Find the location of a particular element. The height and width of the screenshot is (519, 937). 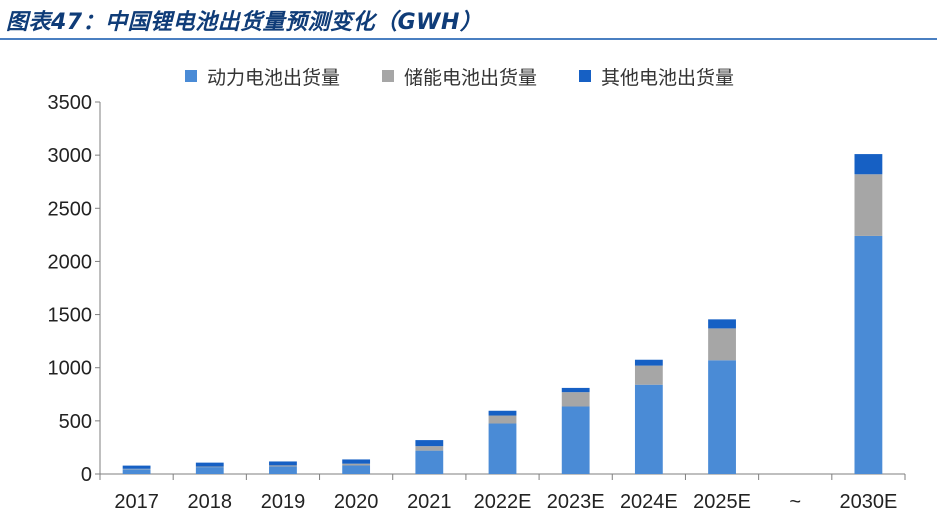

x-tick-label: 2025E is located at coordinates (722, 502).